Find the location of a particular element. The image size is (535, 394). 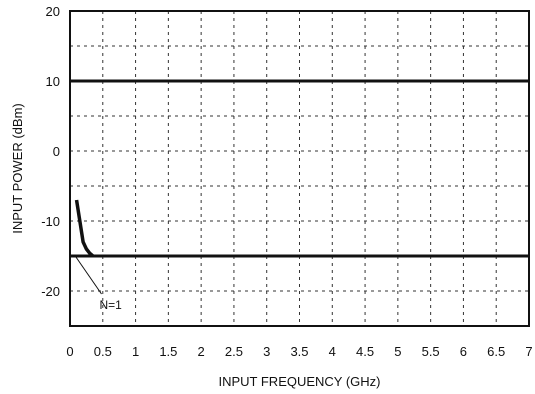

x-tick-label: 3 is located at coordinates (266, 351).